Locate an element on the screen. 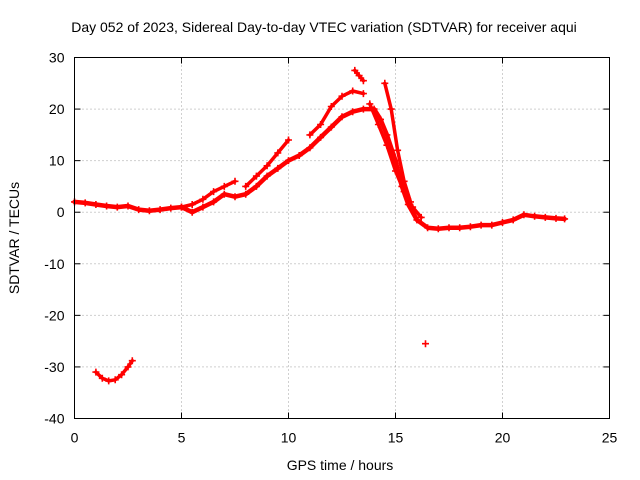  y-axis-title: SDTVAR / TECUs is located at coordinates (14, 238).